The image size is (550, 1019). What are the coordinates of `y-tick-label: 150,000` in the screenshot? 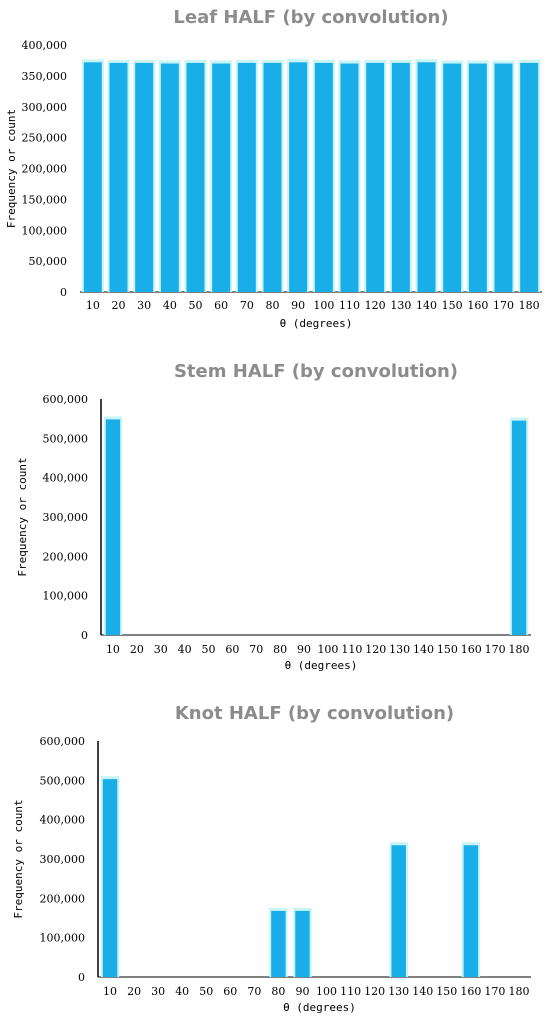 It's located at (45, 199).